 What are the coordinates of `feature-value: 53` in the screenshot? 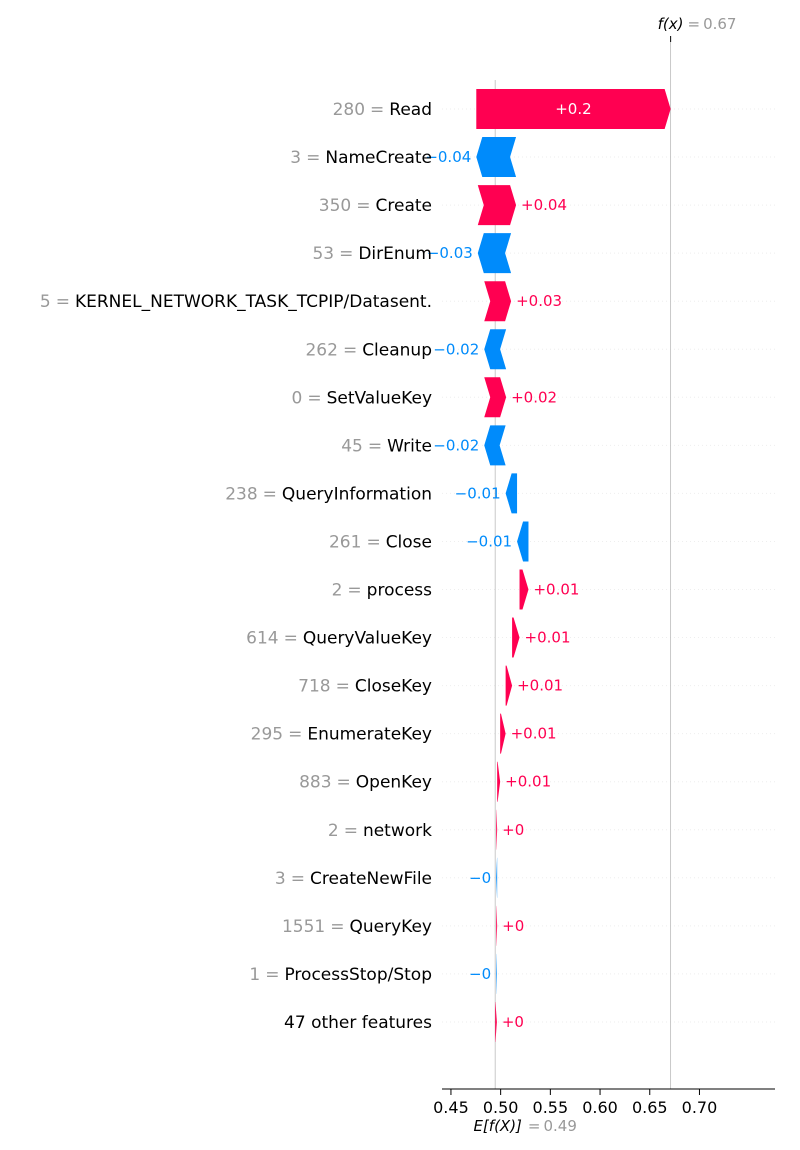 It's located at (323, 254).